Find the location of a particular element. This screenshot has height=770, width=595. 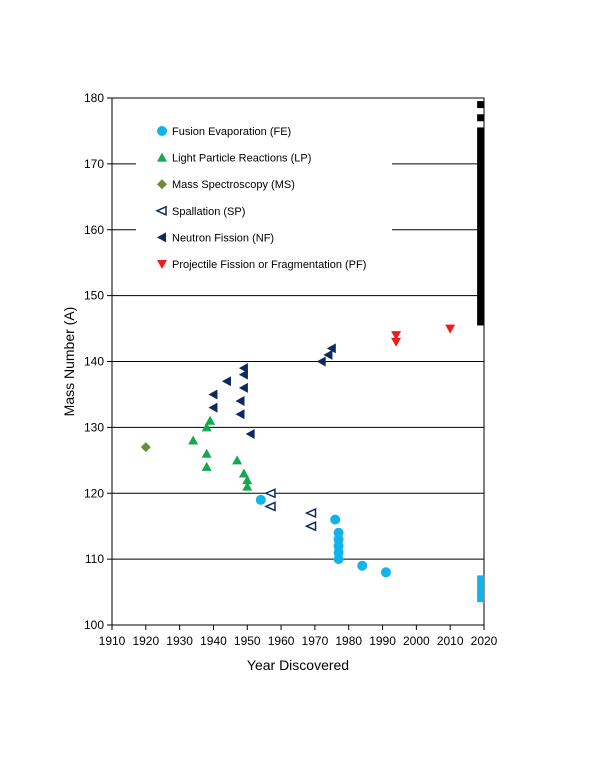

x-tick-label: 1920 is located at coordinates (145, 641).